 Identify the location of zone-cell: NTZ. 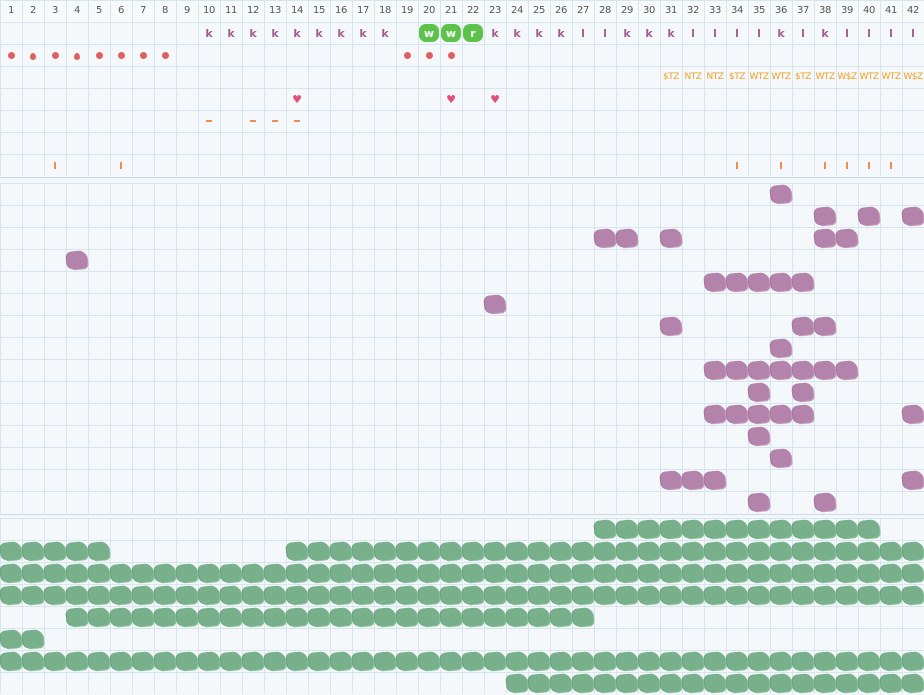
(715, 77).